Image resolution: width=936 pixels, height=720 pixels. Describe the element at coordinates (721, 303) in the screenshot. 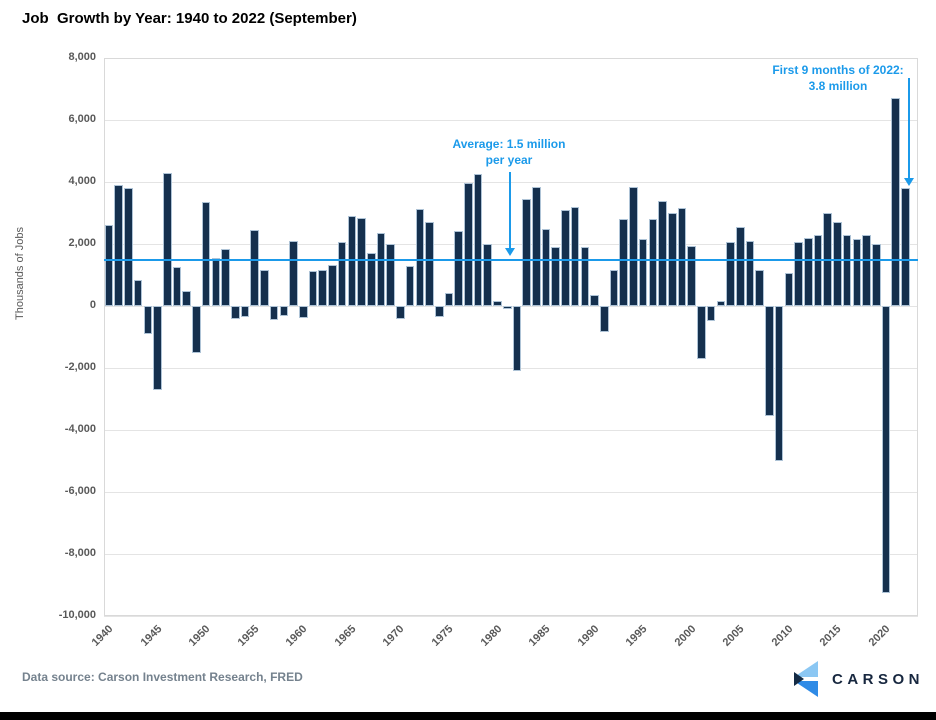

I see `bar-2003` at that location.